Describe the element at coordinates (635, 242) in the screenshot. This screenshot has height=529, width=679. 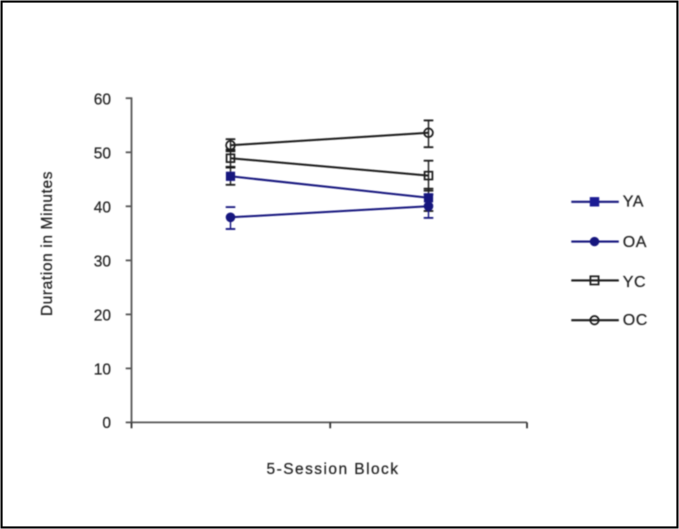
I see `svg-text: OA` at that location.